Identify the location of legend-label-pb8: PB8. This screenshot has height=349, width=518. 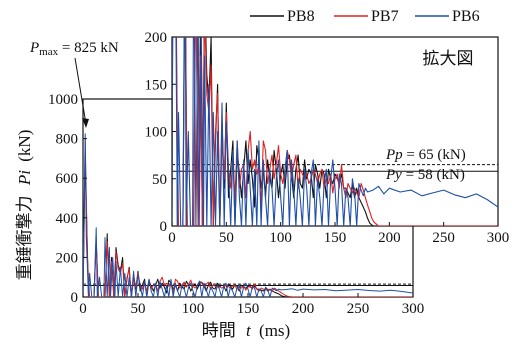
(301, 16).